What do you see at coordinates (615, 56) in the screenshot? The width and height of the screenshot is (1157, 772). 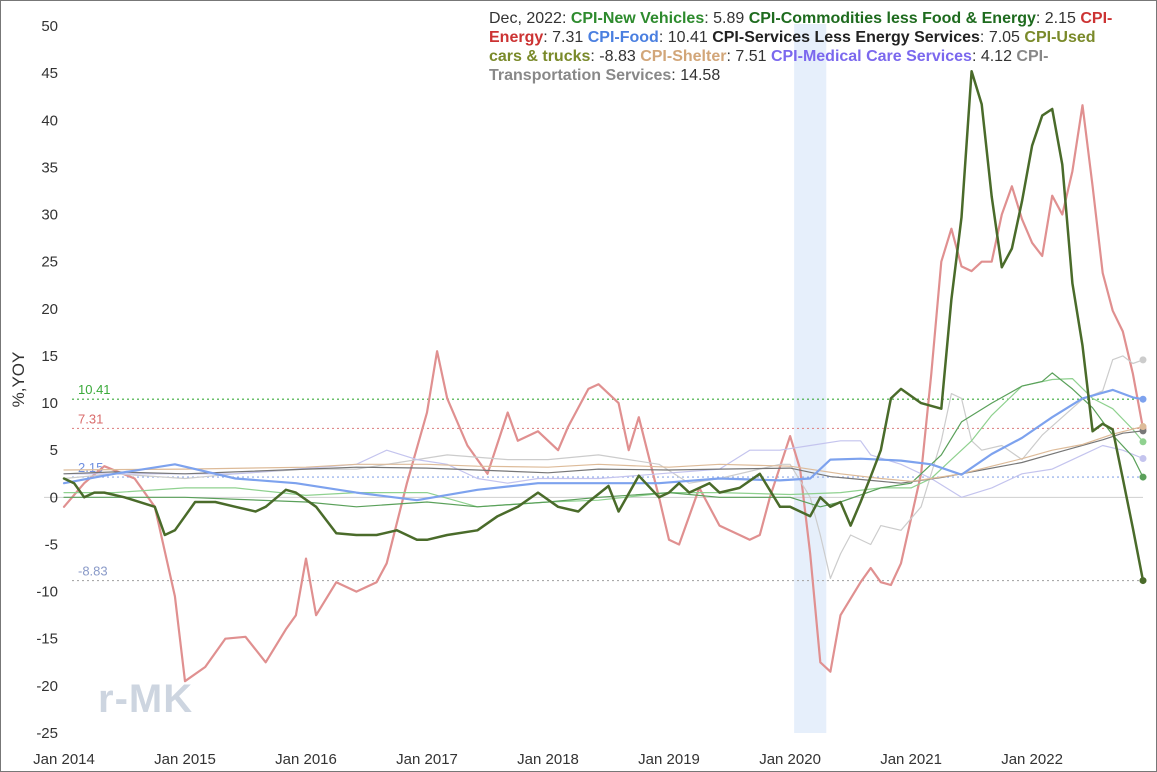 I see `legend-item-value: : -8.83` at bounding box center [615, 56].